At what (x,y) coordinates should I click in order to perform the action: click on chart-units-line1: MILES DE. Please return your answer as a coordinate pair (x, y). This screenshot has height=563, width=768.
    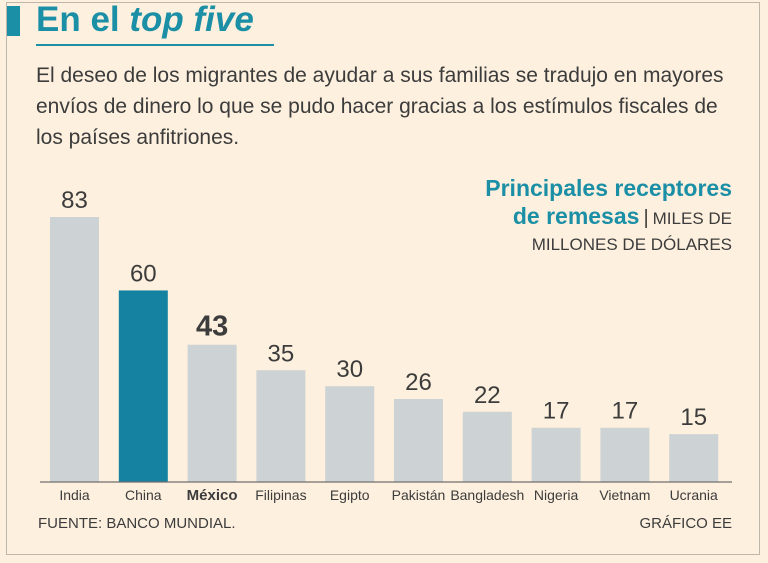
    Looking at the image, I should click on (692, 218).